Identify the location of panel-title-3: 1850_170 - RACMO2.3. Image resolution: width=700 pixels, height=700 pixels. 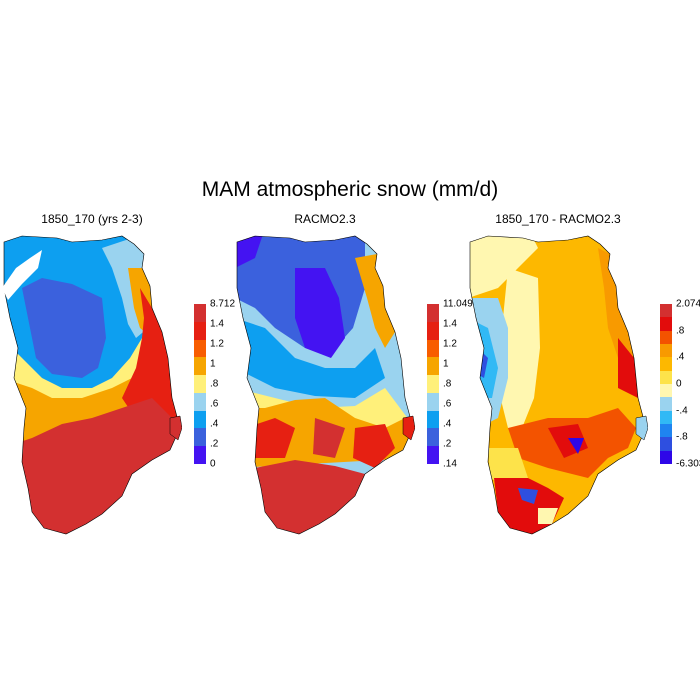
(558, 219).